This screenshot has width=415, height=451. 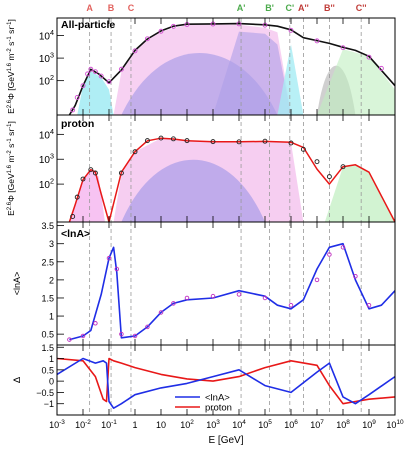 What do you see at coordinates (17, 379) in the screenshot?
I see `y-axis-label: Δ` at bounding box center [17, 379].